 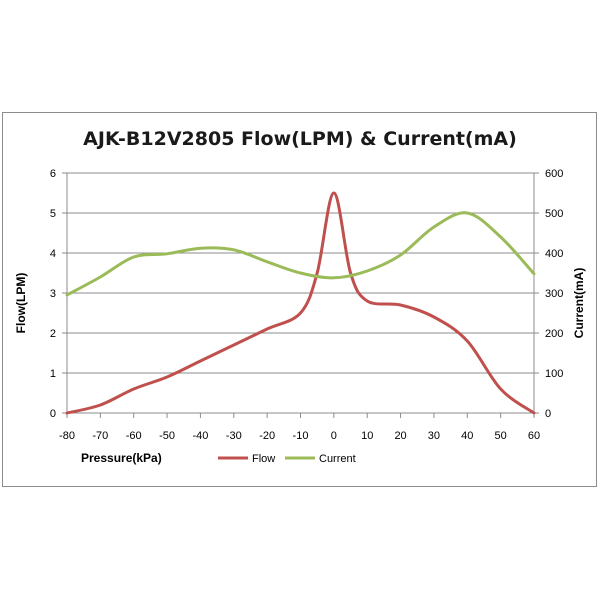 What do you see at coordinates (300, 139) in the screenshot?
I see `chart-title: AJK-B12V2805 Flow(LPM) & Current(mA)` at bounding box center [300, 139].